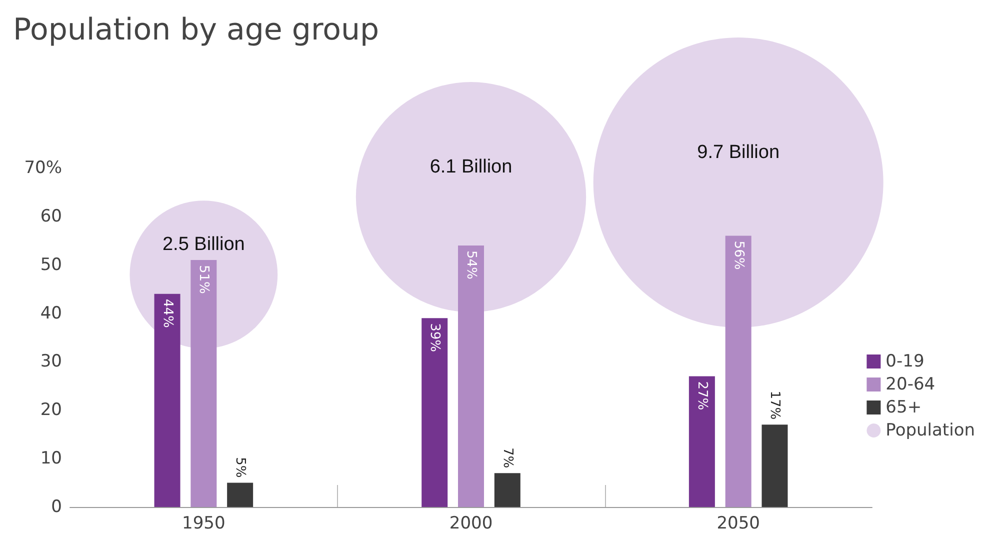 This screenshot has width=993, height=548. What do you see at coordinates (51, 410) in the screenshot?
I see `y-tick-label: 20` at bounding box center [51, 410].